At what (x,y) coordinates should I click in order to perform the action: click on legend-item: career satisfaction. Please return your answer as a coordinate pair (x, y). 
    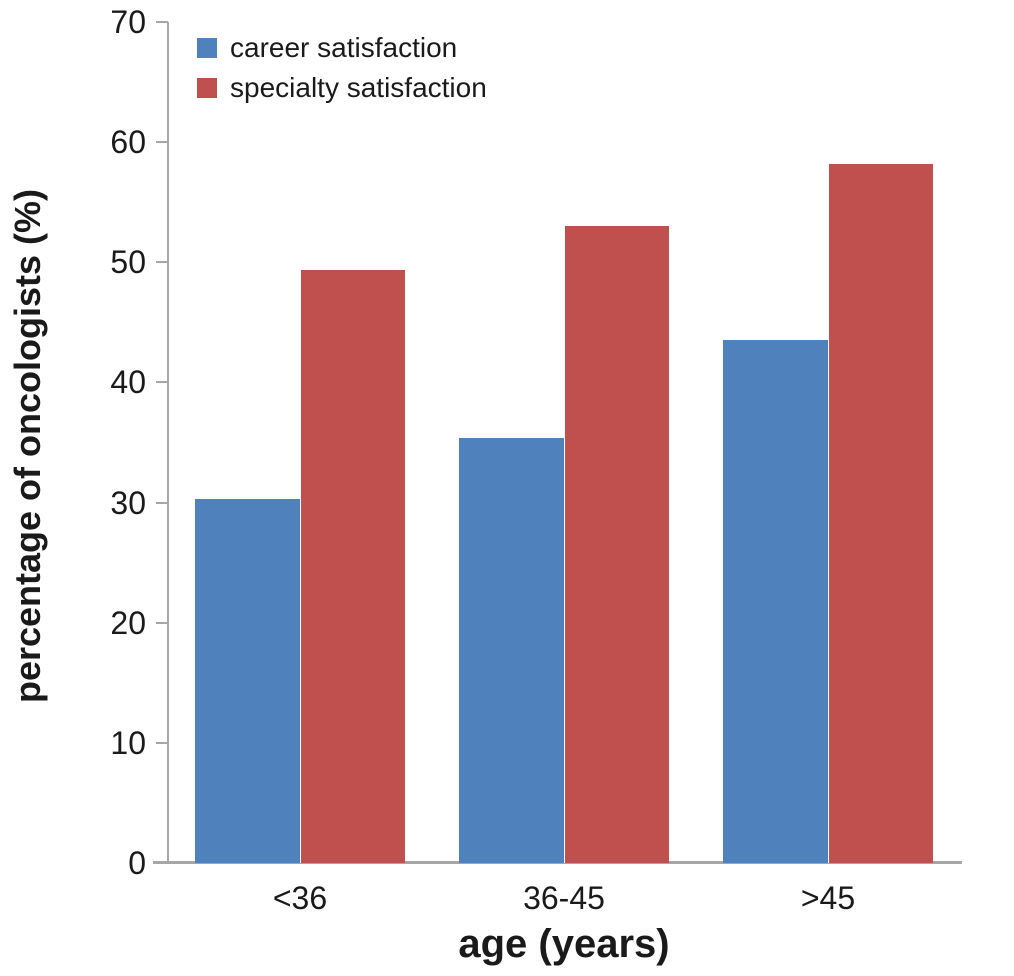
    Looking at the image, I should click on (342, 48).